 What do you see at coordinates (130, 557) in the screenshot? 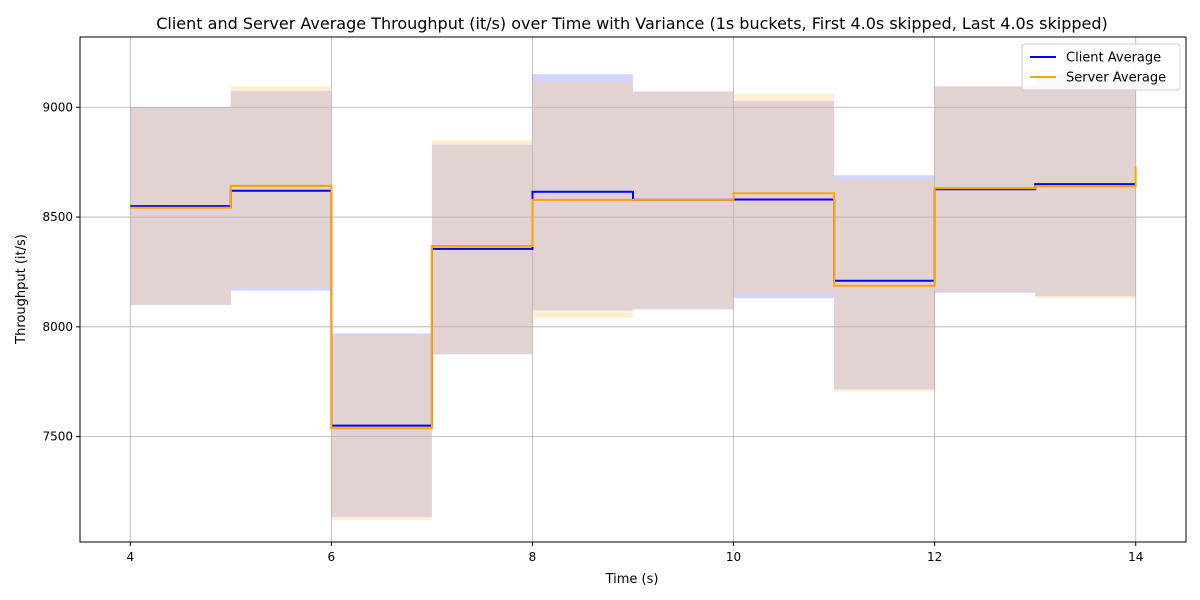
I see `x-tick-label: 4` at bounding box center [130, 557].